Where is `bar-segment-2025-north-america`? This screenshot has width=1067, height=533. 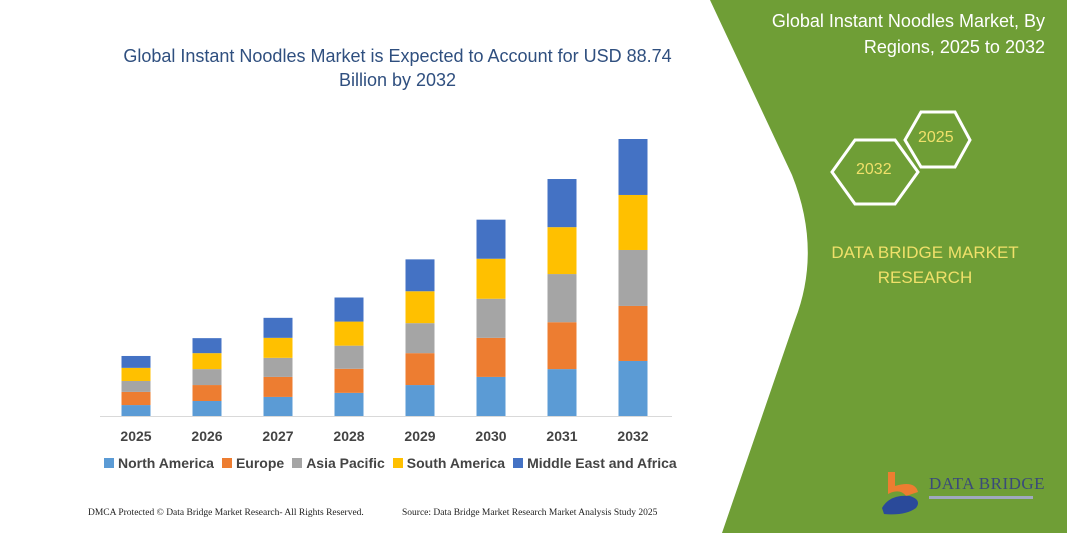 bar-segment-2025-north-america is located at coordinates (136, 410).